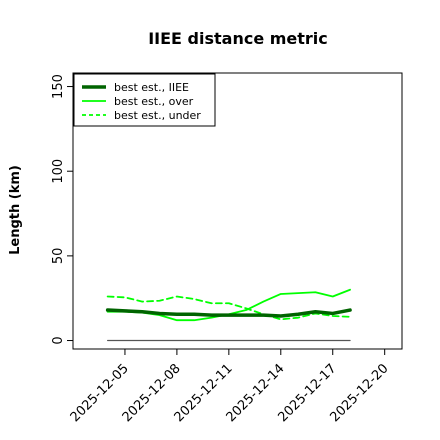 Image resolution: width=440 pixels, height=440 pixels. I want to click on legend-entry: best est., under, so click(157, 115).